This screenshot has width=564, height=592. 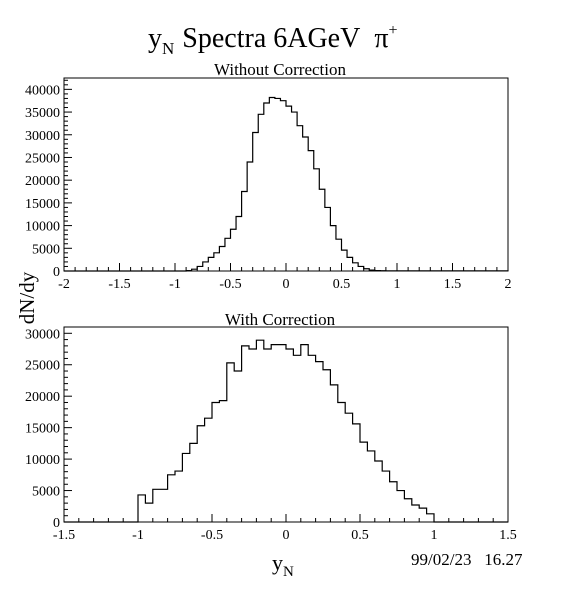 I want to click on x-axis-label: yN, so click(x=283, y=565).